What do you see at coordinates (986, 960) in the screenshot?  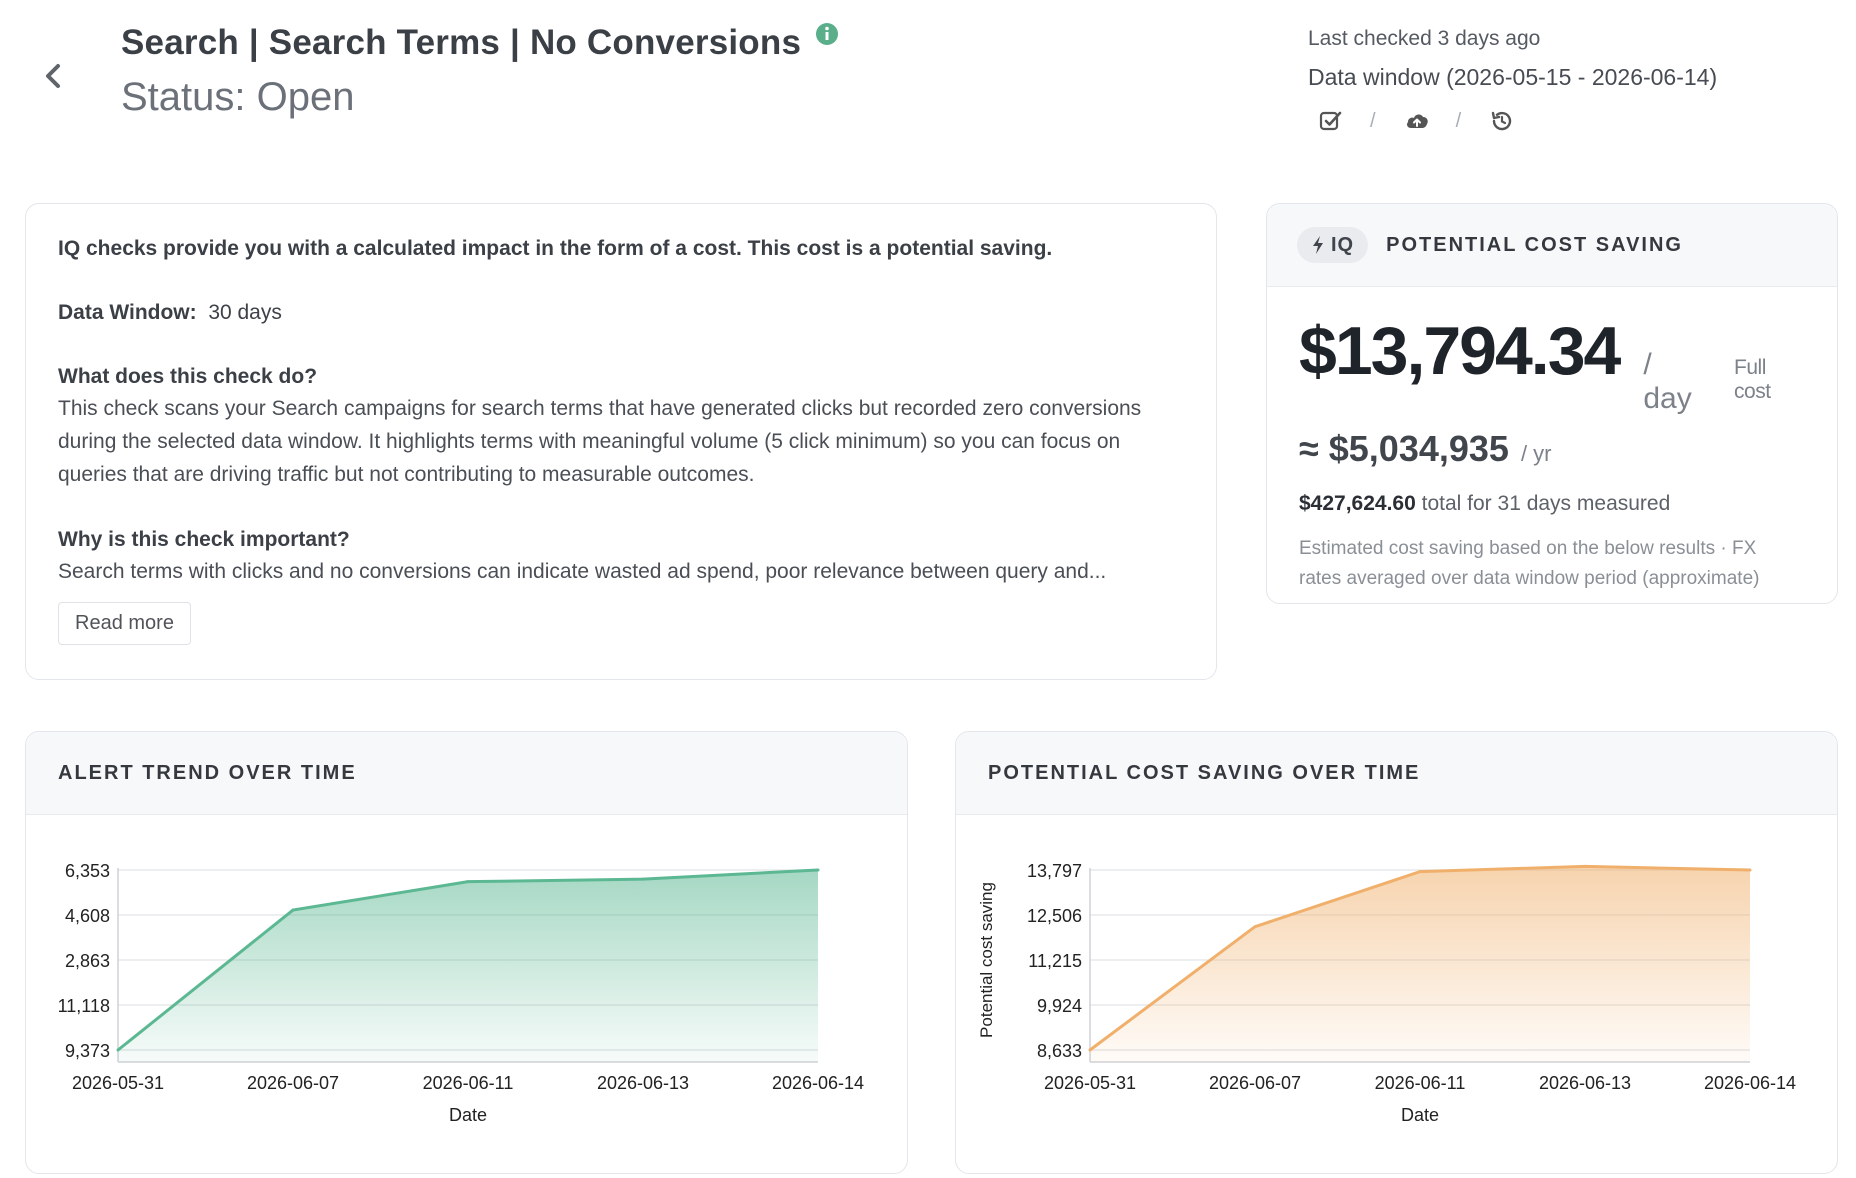 I see `y-axis-label: Potential cost saving` at bounding box center [986, 960].